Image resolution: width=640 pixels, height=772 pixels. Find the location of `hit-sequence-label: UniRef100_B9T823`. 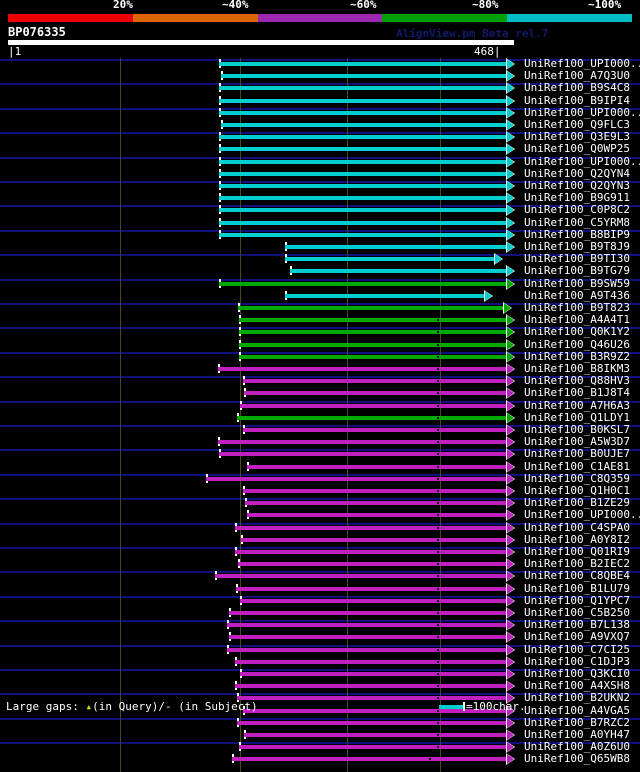

hit-sequence-label: UniRef100_B9T823 is located at coordinates (577, 307).